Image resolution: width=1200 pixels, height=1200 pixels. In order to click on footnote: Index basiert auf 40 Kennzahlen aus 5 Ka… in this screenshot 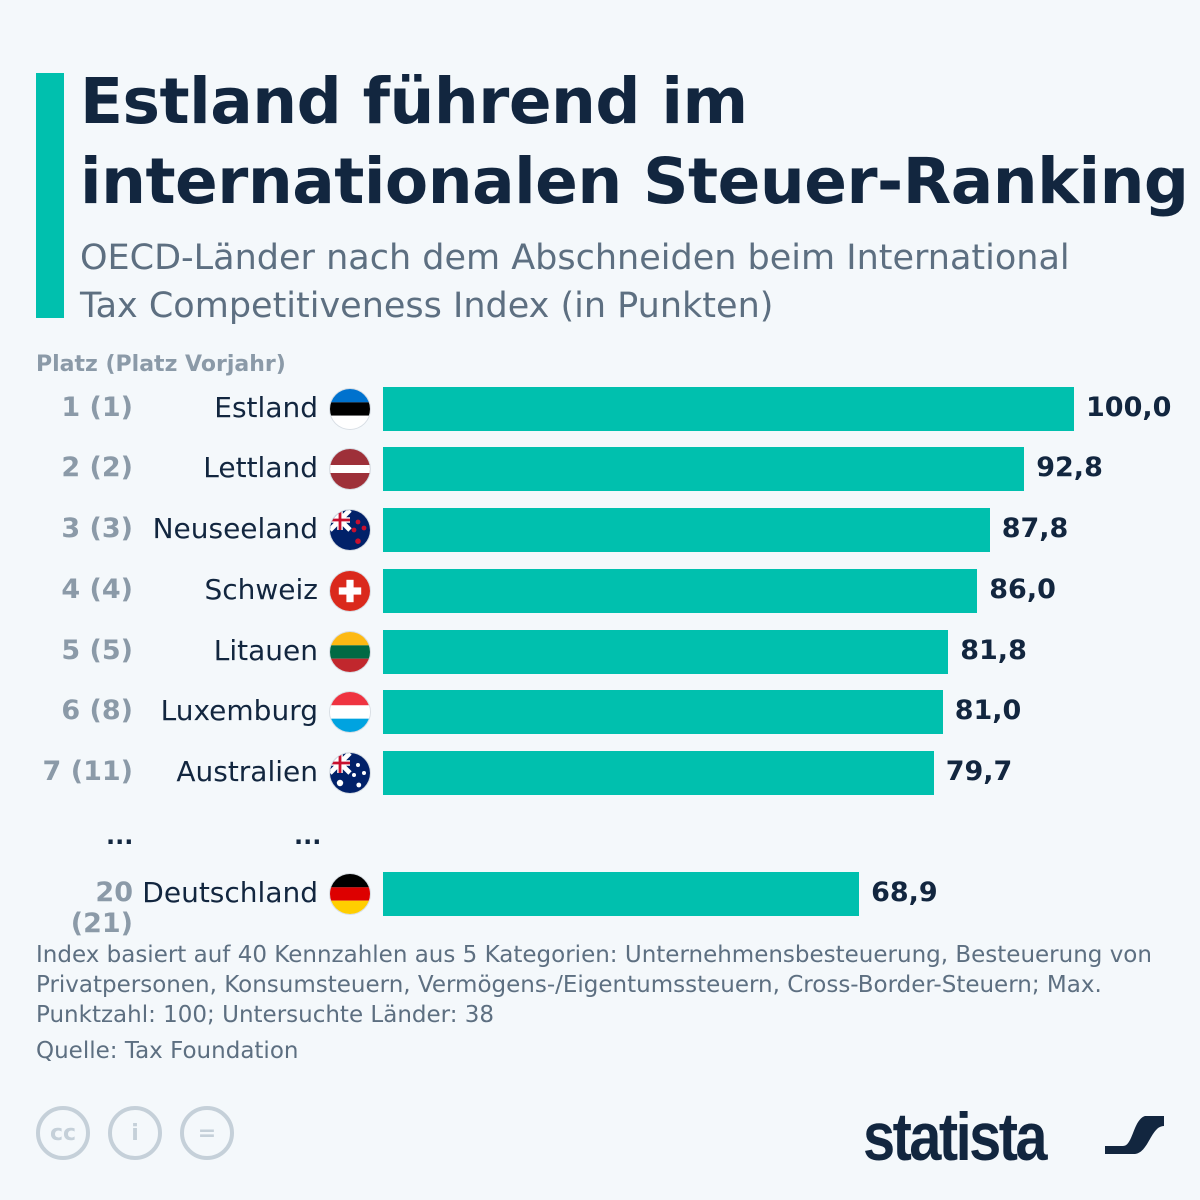, I will do `click(594, 985)`.